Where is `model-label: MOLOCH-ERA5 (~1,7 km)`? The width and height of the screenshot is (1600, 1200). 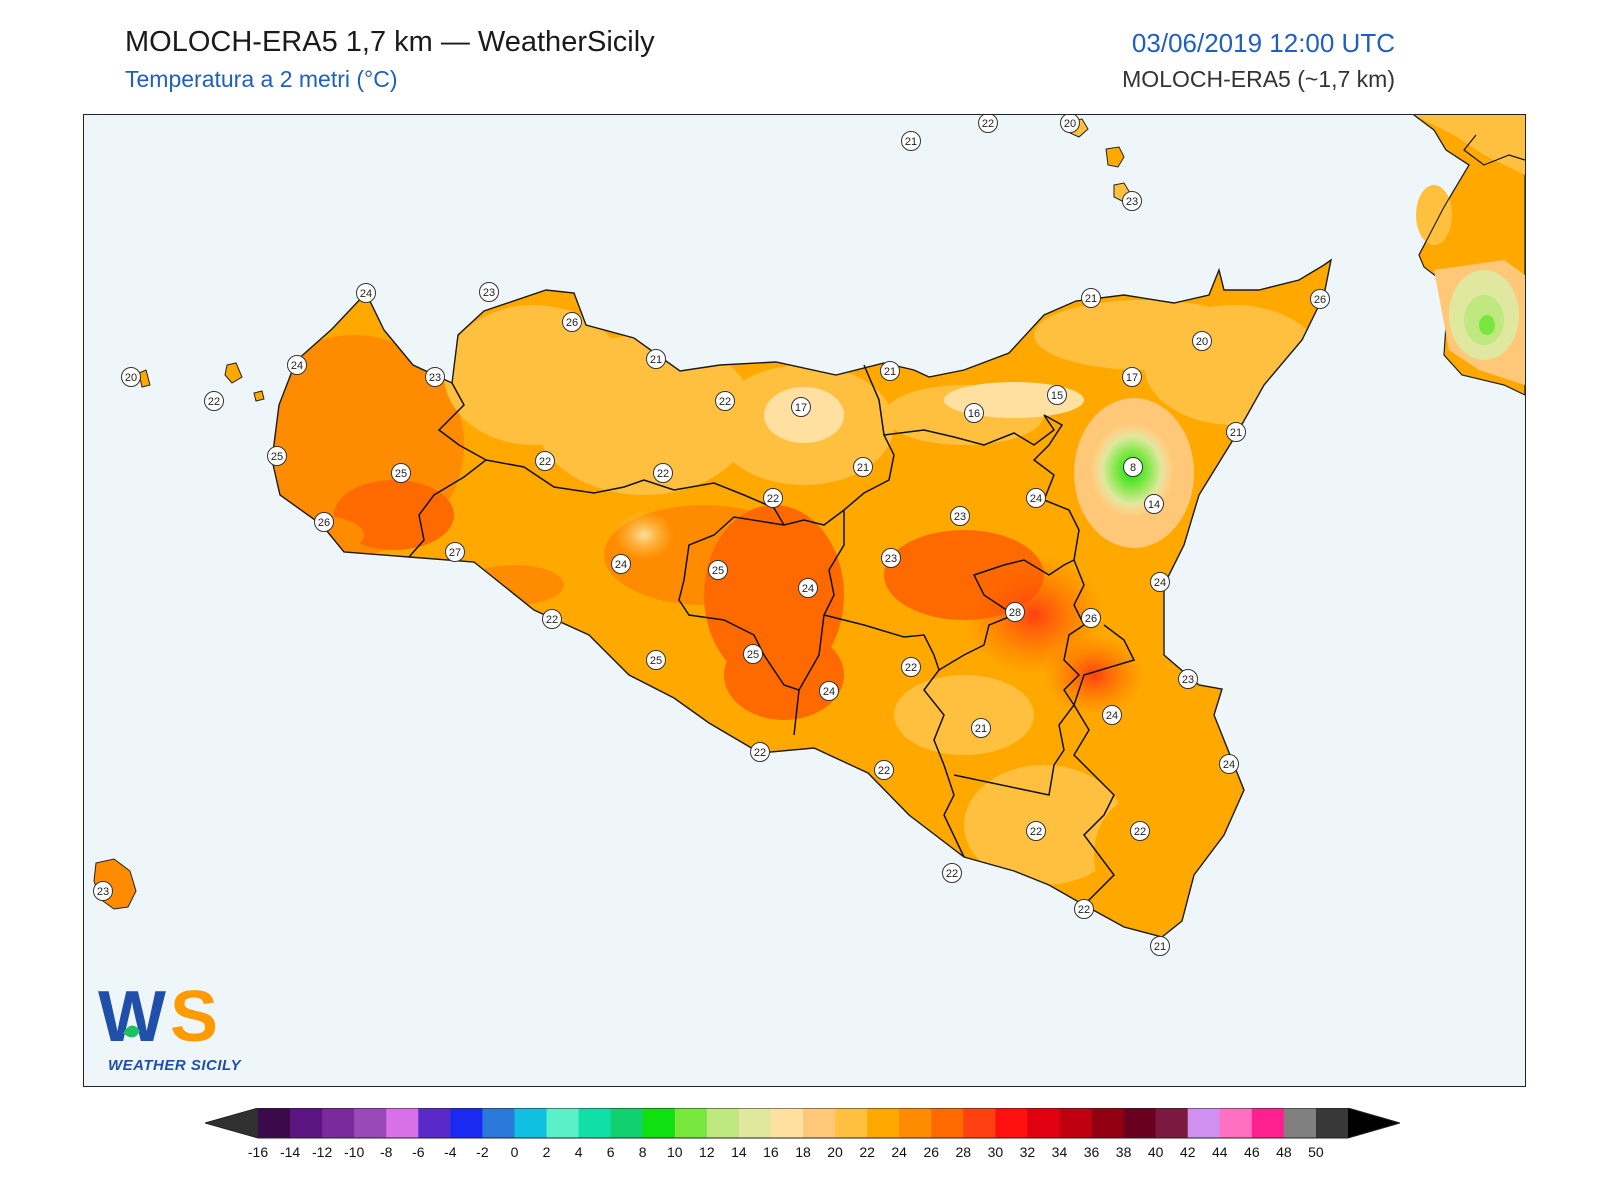 model-label: MOLOCH-ERA5 (~1,7 km) is located at coordinates (1258, 79).